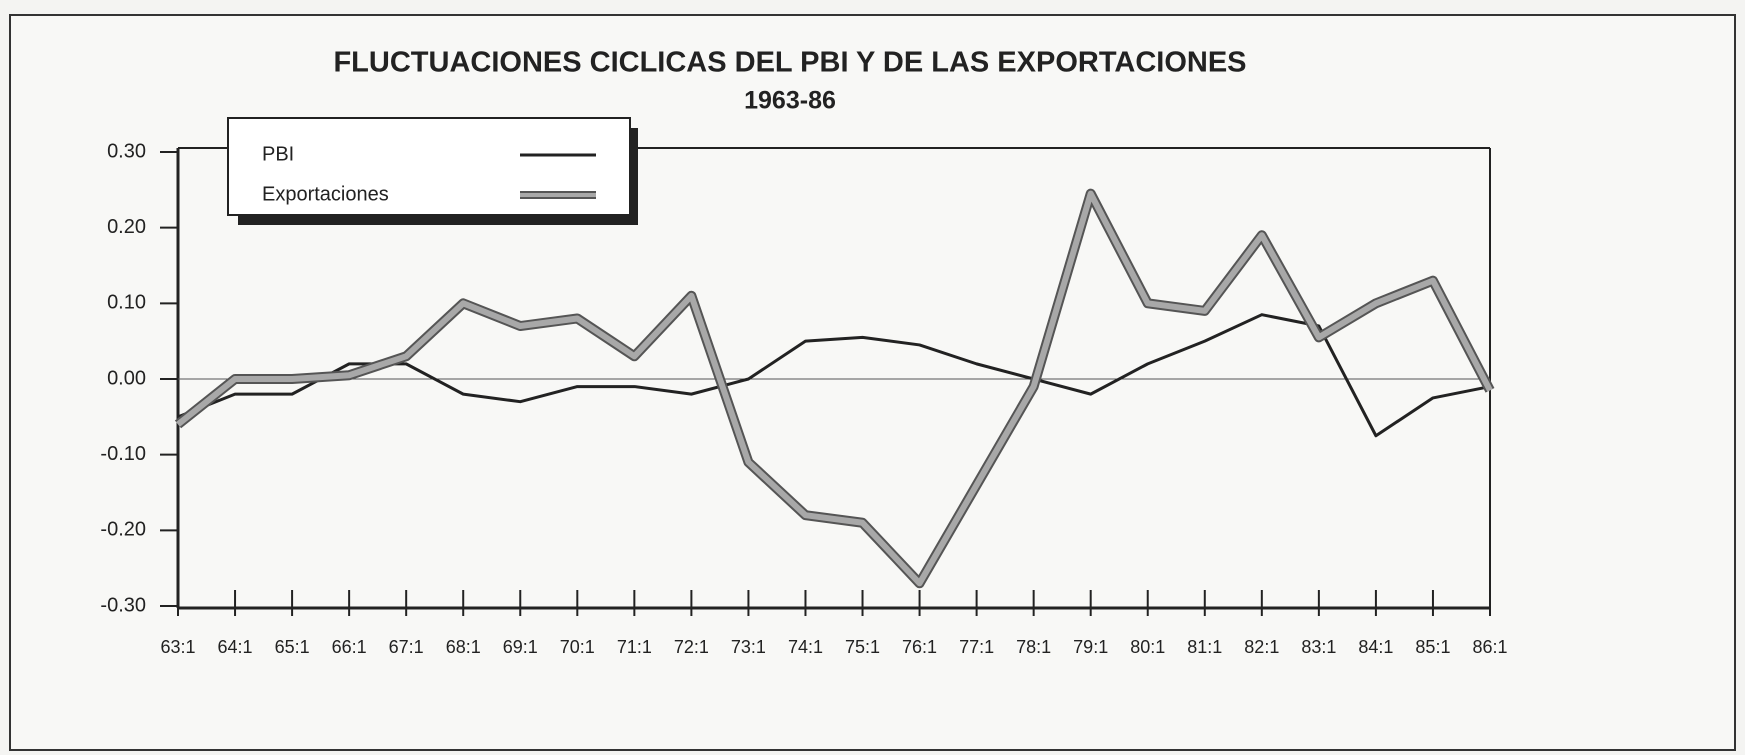 Image resolution: width=1745 pixels, height=755 pixels. I want to click on x-tick-label: 80:1, so click(1147, 647).